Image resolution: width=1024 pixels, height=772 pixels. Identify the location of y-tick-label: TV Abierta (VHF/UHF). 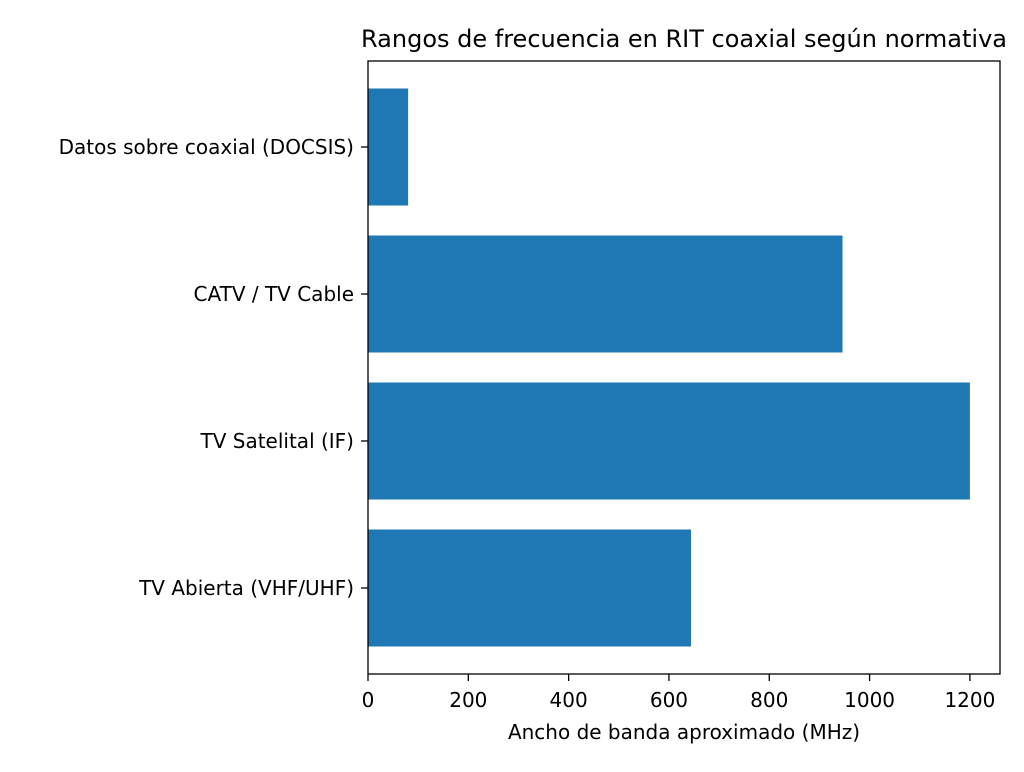
(246, 588).